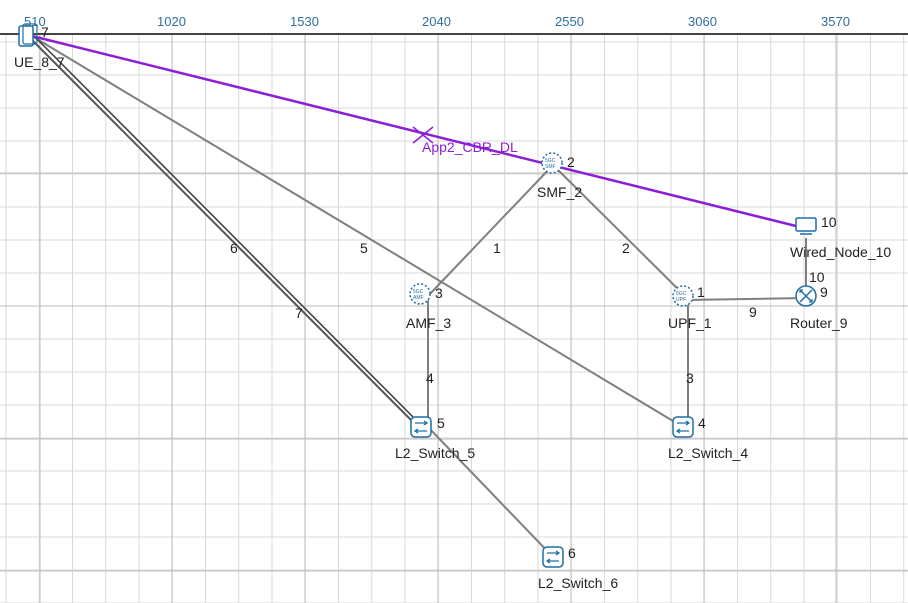 The image size is (908, 603). I want to click on ruler-tick-label: 2040, so click(436, 21).